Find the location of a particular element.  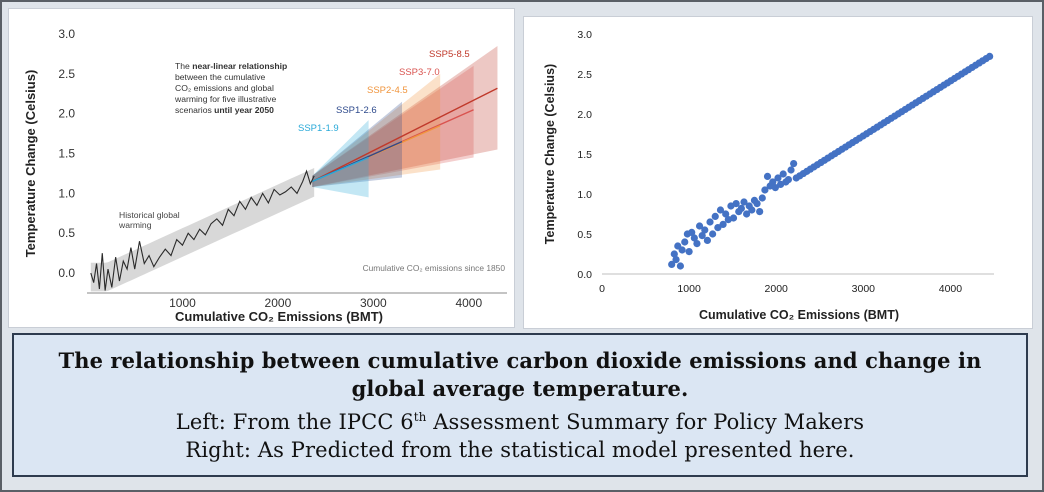

scenario-band-ssp1-2.6 is located at coordinates (357, 144).